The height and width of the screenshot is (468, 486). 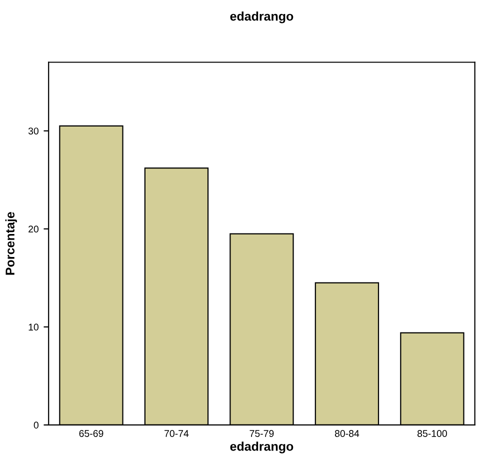 I want to click on x-tick-label: 65-69, so click(x=91, y=433).